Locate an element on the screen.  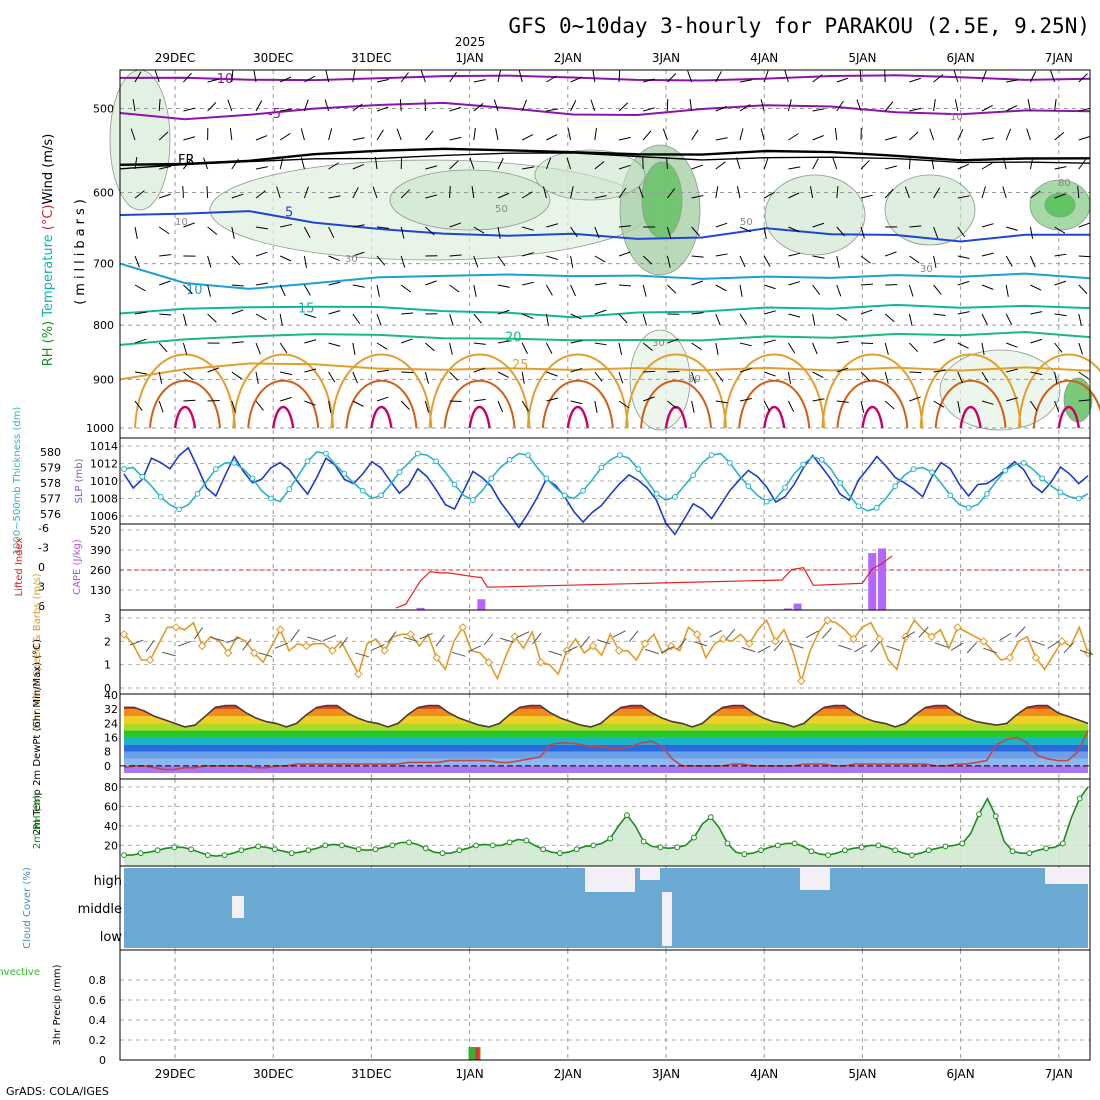
precip-total-label: Total / Rain / Convective is located at coordinates (20, 972).